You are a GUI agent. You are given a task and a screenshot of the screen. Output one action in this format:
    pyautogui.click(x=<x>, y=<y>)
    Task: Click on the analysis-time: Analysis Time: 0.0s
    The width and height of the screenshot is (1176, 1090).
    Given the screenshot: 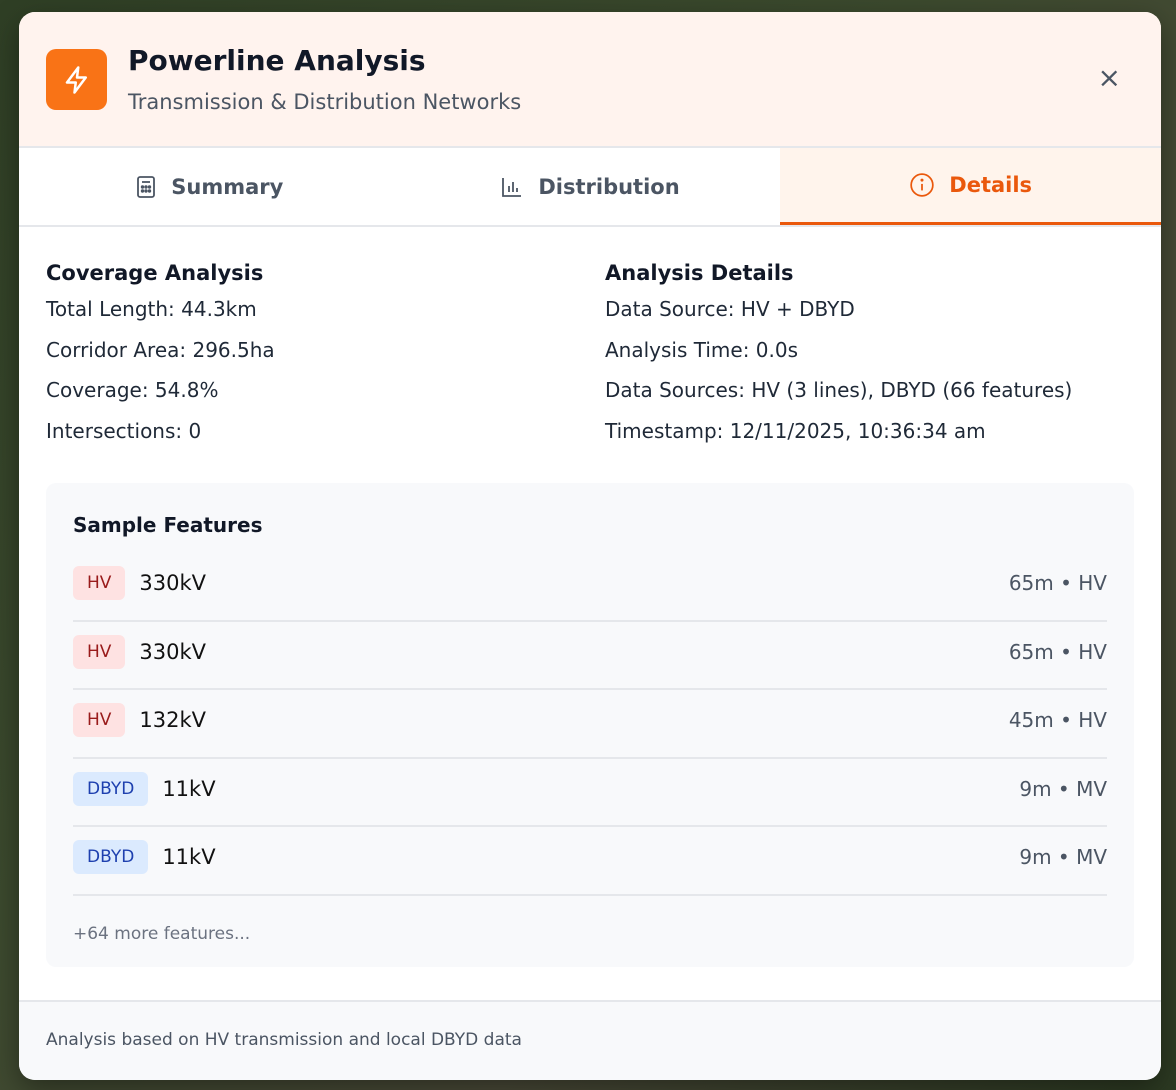 What is the action you would take?
    pyautogui.click(x=702, y=349)
    